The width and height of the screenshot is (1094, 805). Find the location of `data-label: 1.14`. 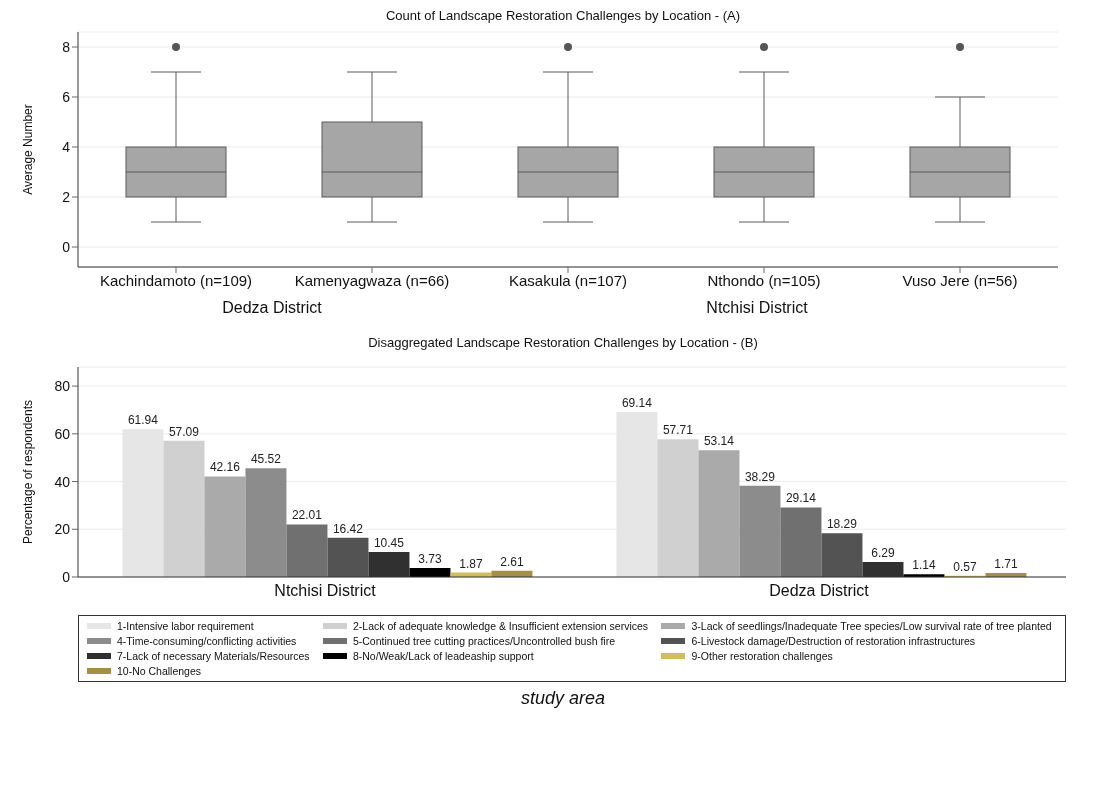

data-label: 1.14 is located at coordinates (924, 565).